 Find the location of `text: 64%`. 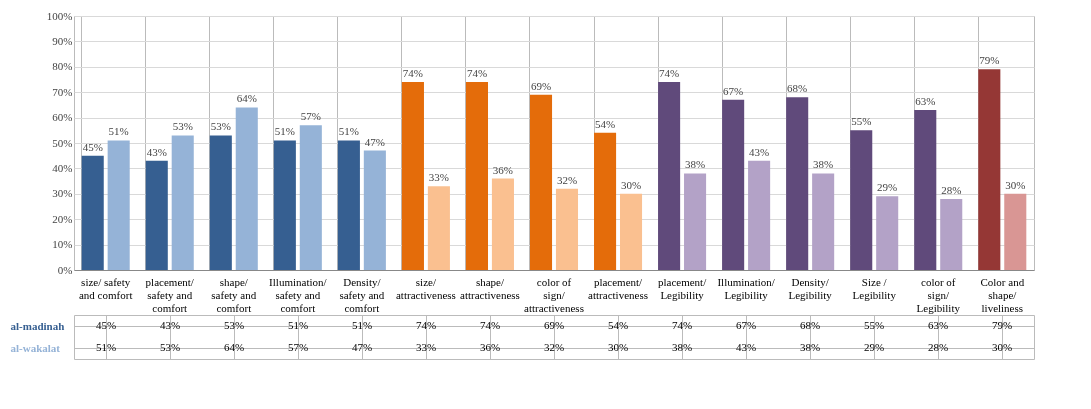

text: 64% is located at coordinates (246, 98).